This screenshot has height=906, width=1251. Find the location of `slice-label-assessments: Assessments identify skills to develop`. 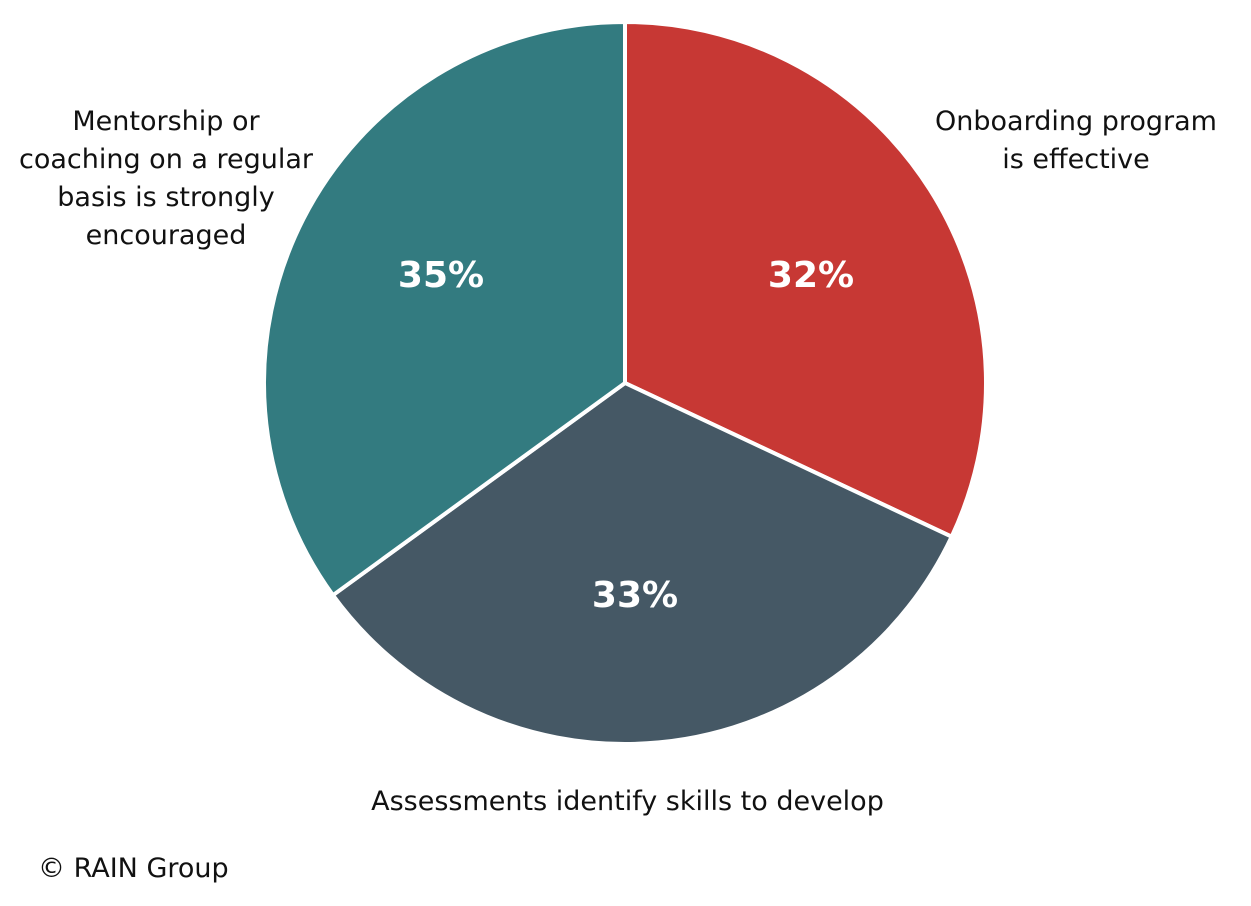

slice-label-assessments: Assessments identify skills to develop is located at coordinates (627, 802).